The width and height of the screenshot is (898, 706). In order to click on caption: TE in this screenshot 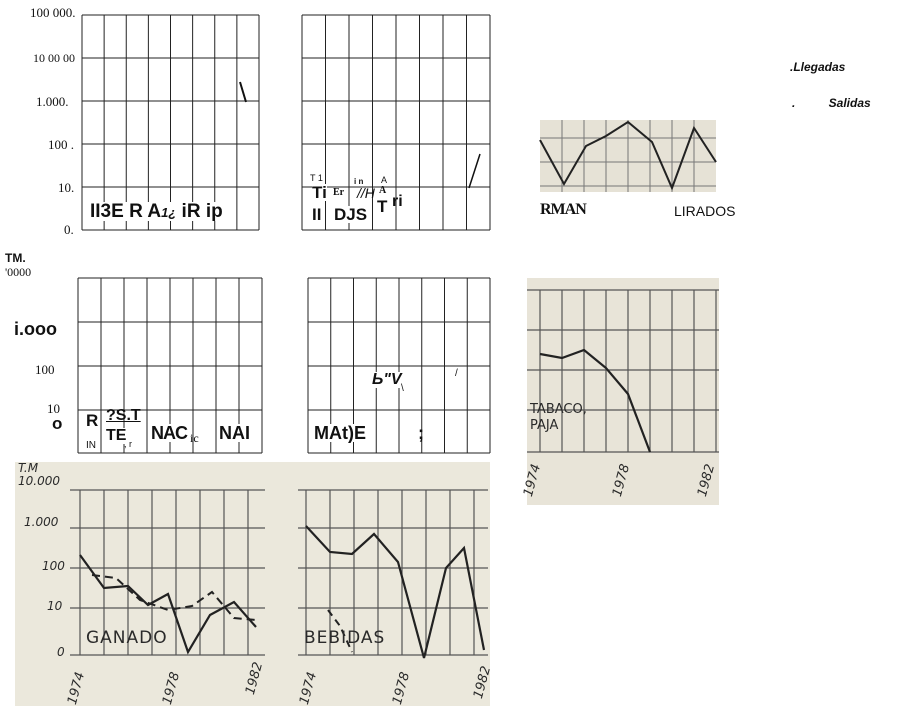, I will do `click(116, 435)`.